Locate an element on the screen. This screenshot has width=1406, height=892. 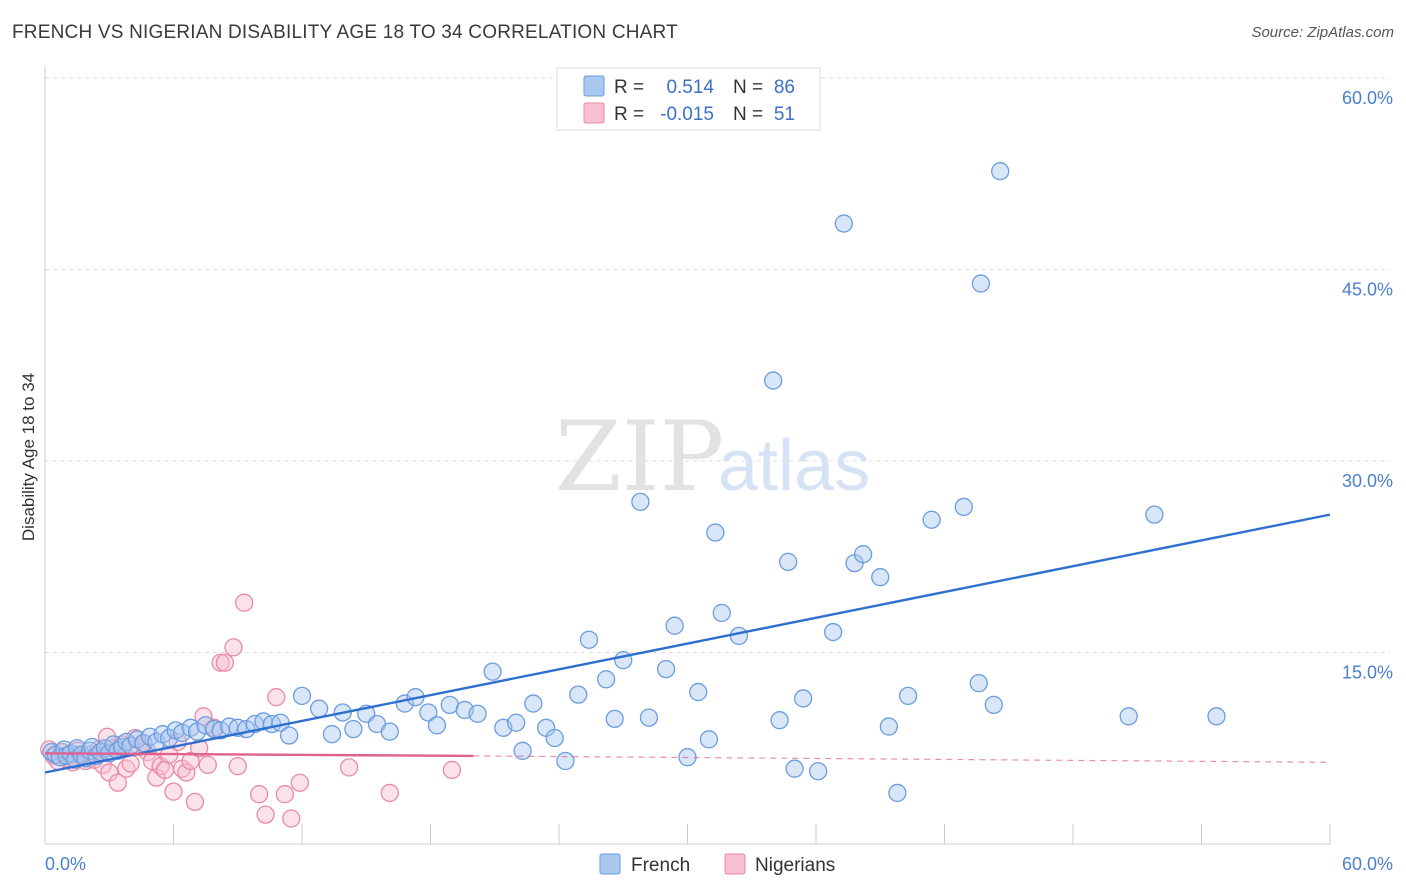
legend-n-value: 51 is located at coordinates (784, 114).